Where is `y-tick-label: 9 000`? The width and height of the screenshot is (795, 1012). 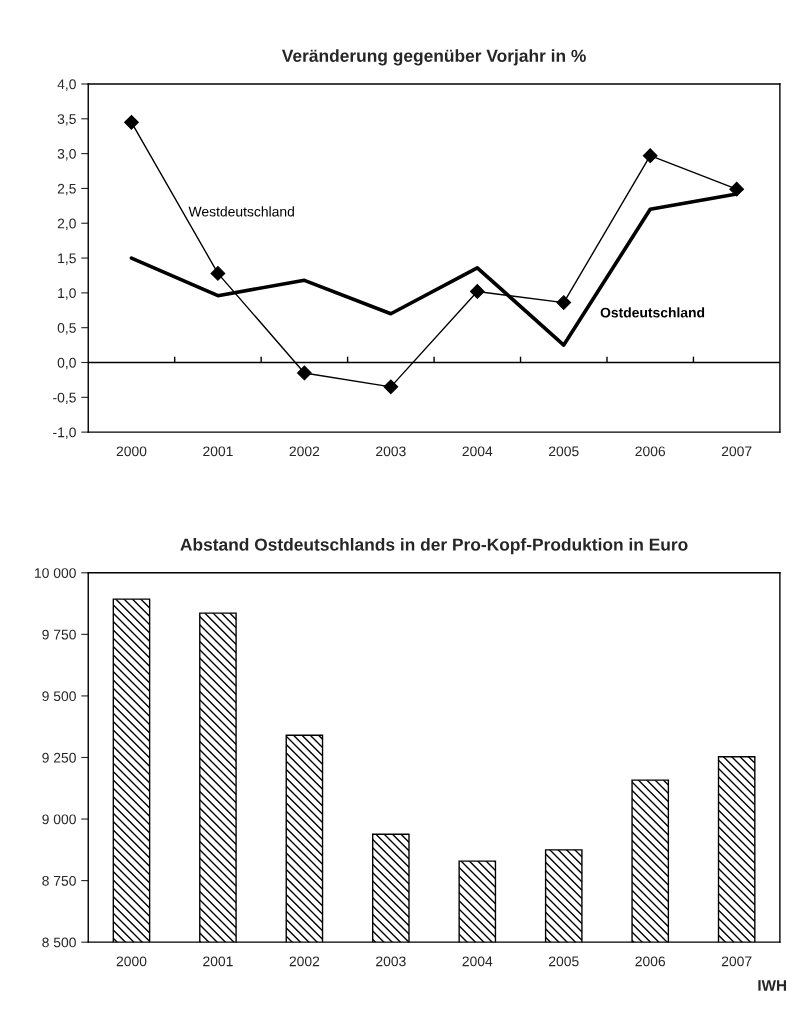
y-tick-label: 9 000 is located at coordinates (59, 819).